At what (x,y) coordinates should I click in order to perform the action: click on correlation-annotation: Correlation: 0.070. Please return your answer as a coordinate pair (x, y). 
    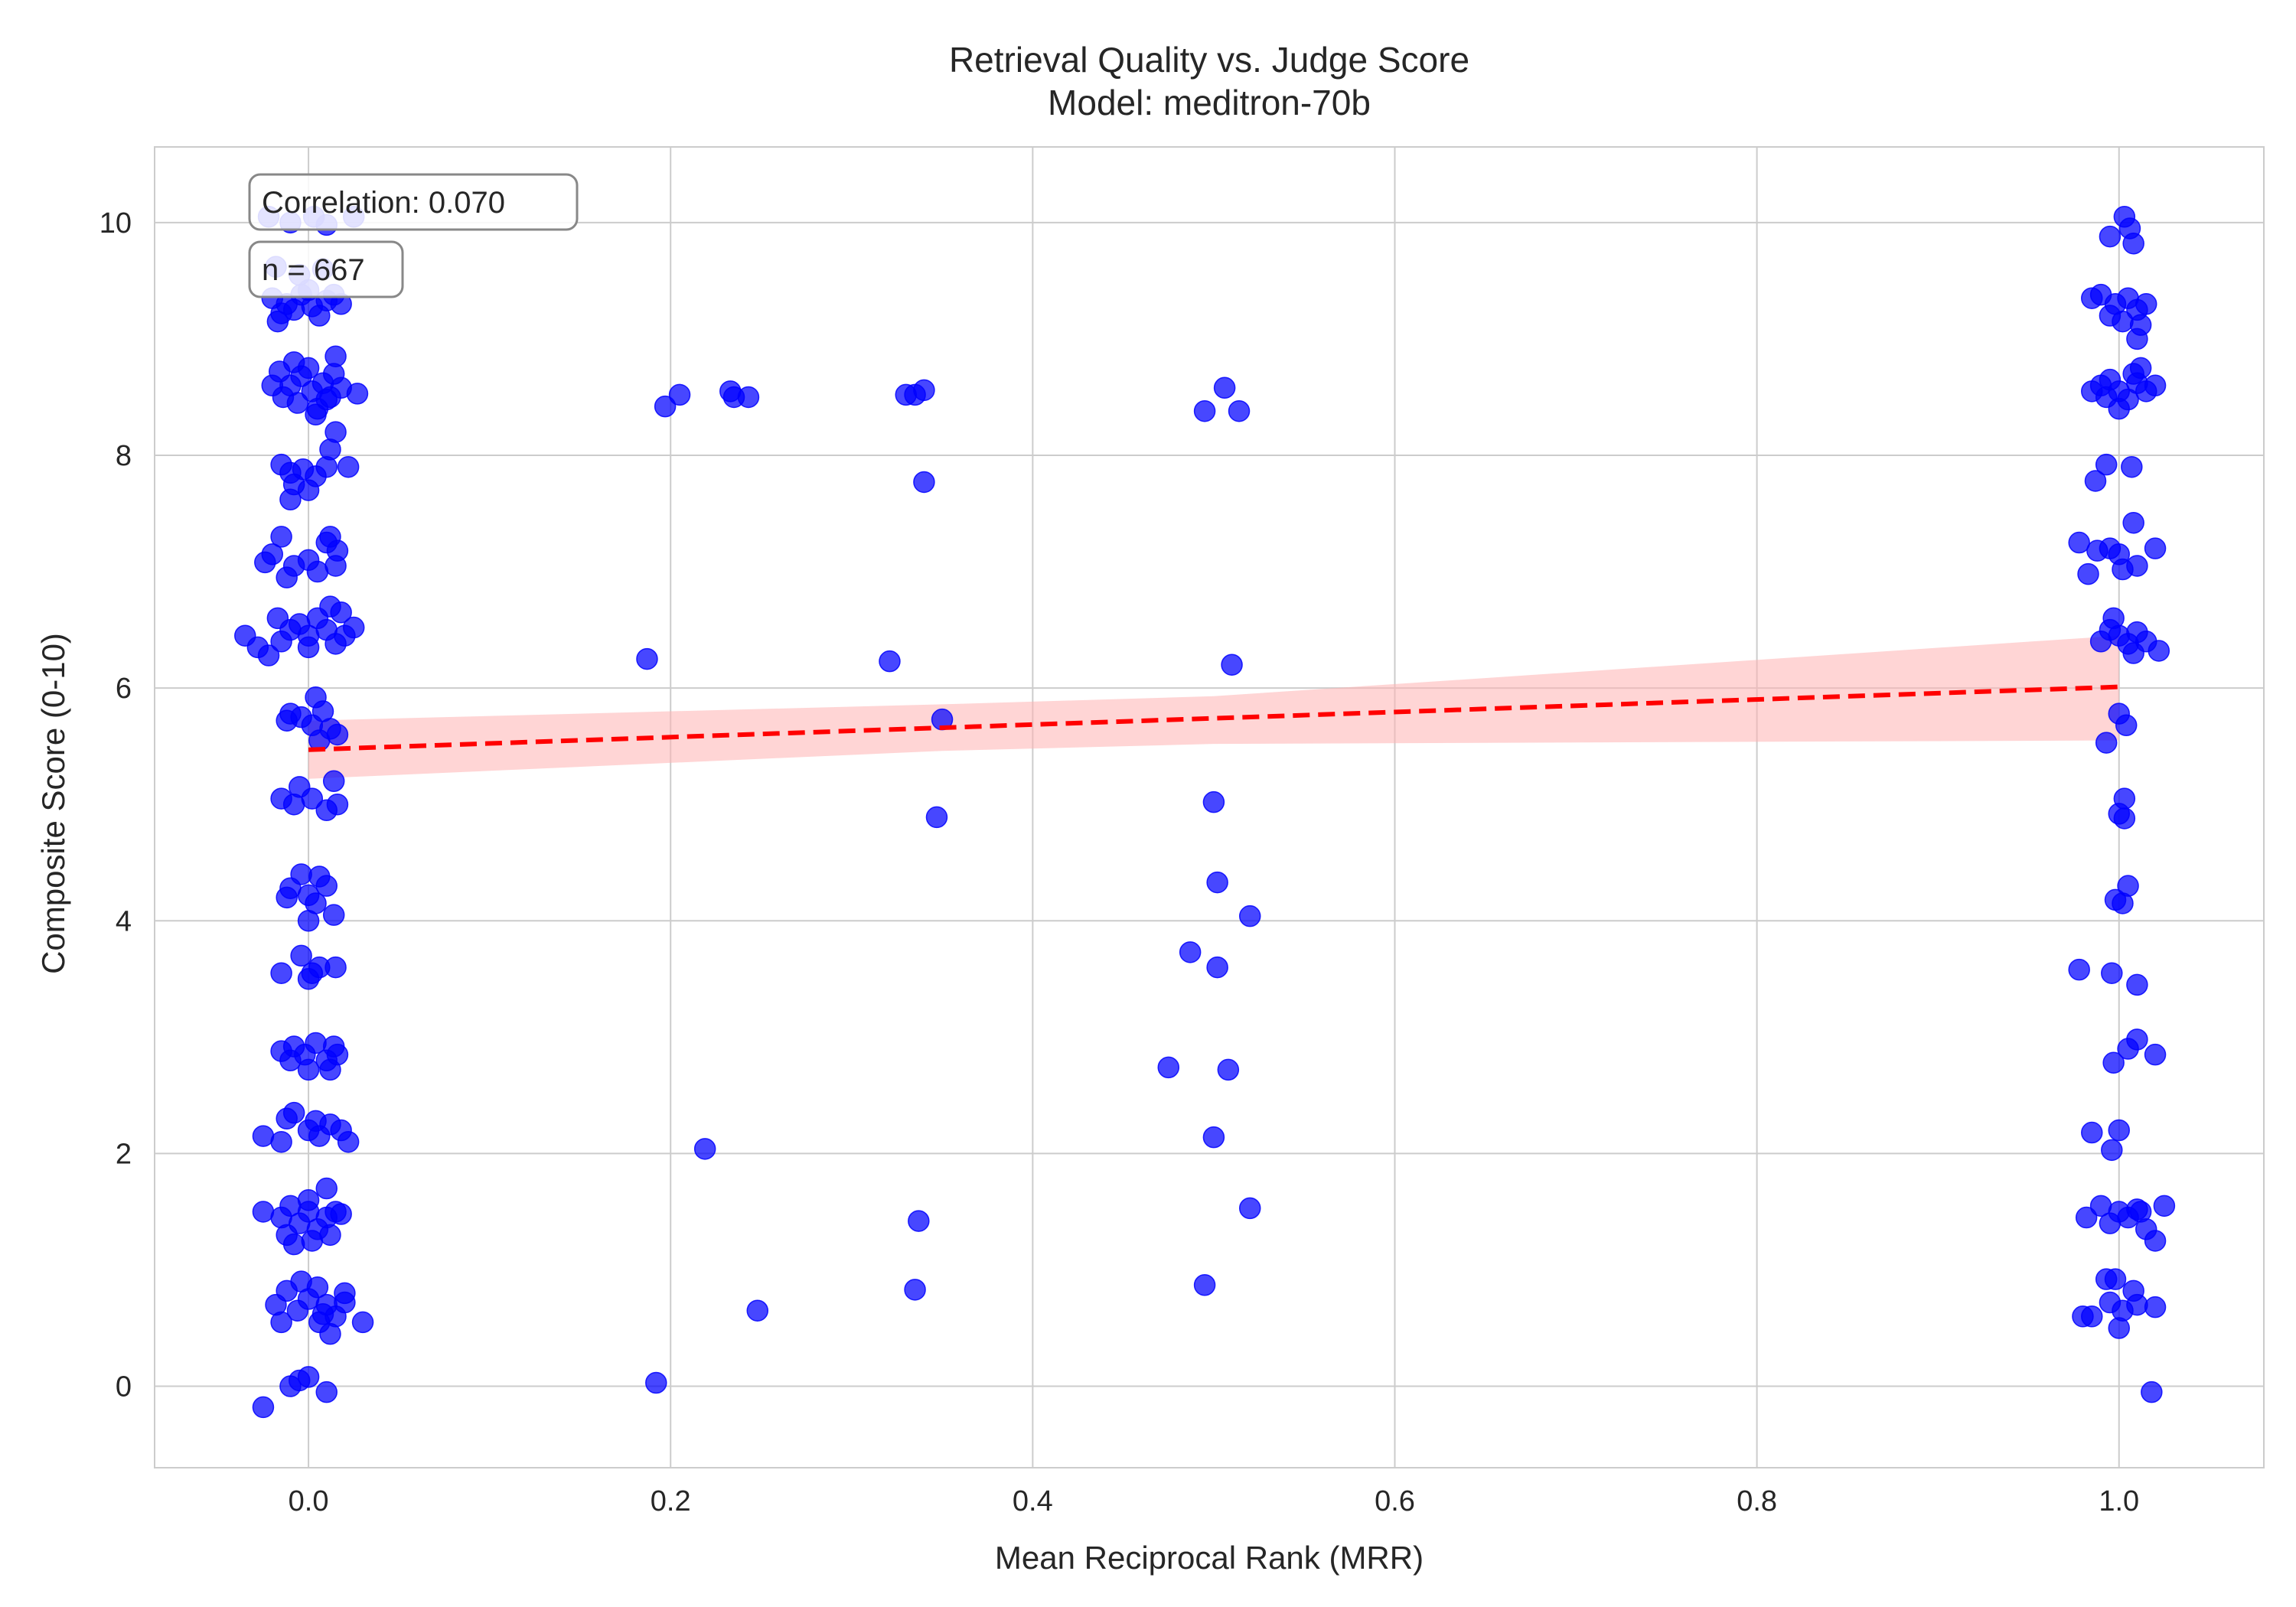
    Looking at the image, I should click on (413, 202).